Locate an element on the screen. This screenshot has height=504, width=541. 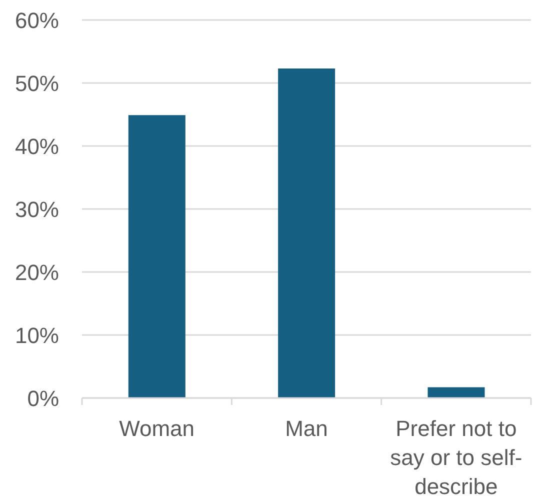
x-tick-label: Prefer not to say or to self-describe is located at coordinates (456, 457).